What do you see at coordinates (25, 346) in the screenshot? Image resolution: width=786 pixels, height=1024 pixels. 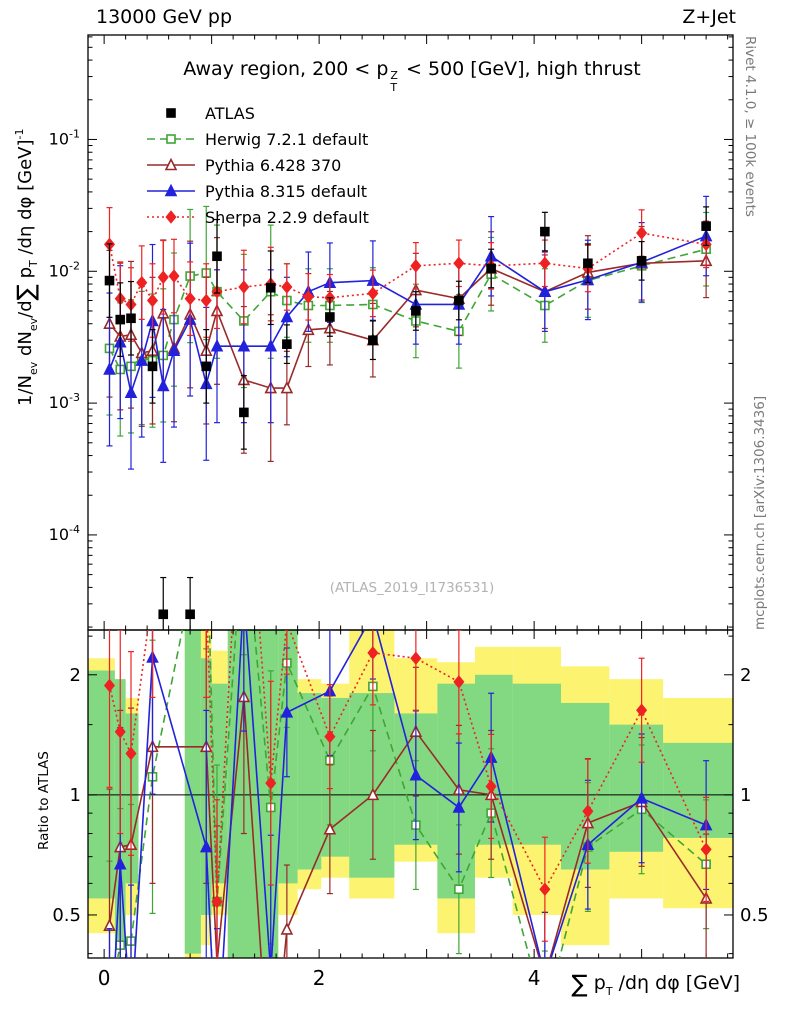 I see `ylabel-part: dN` at bounding box center [25, 346].